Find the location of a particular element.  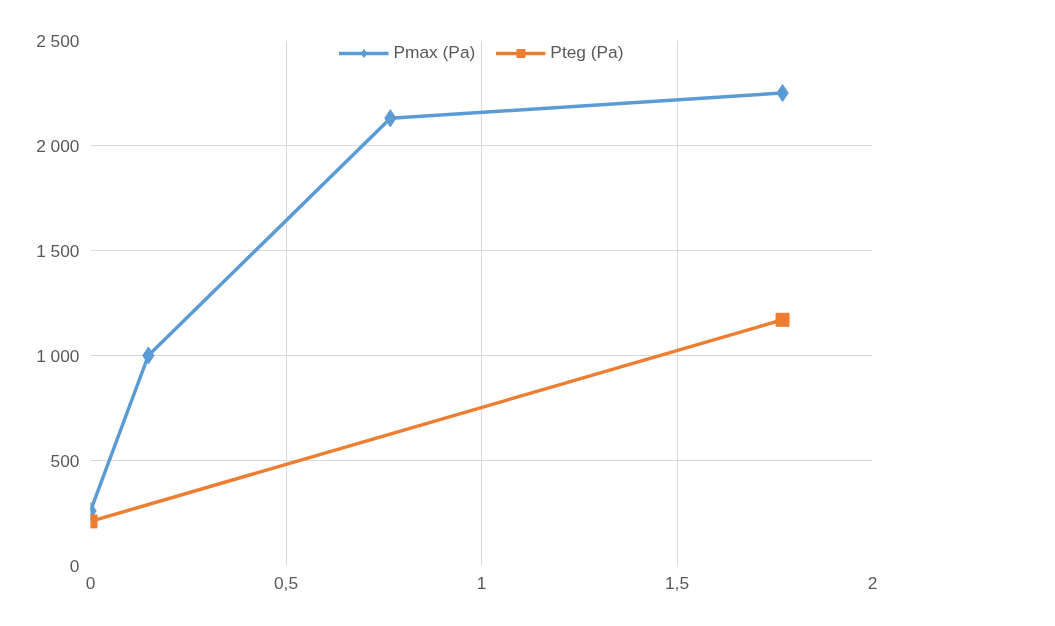

x-tick-label: 0 is located at coordinates (90, 582).